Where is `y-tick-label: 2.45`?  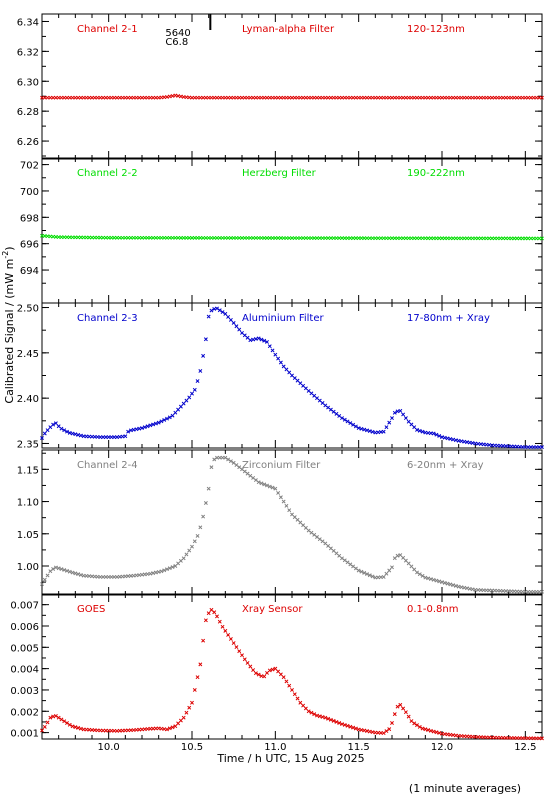
y-tick-label: 2.45 is located at coordinates (28, 354).